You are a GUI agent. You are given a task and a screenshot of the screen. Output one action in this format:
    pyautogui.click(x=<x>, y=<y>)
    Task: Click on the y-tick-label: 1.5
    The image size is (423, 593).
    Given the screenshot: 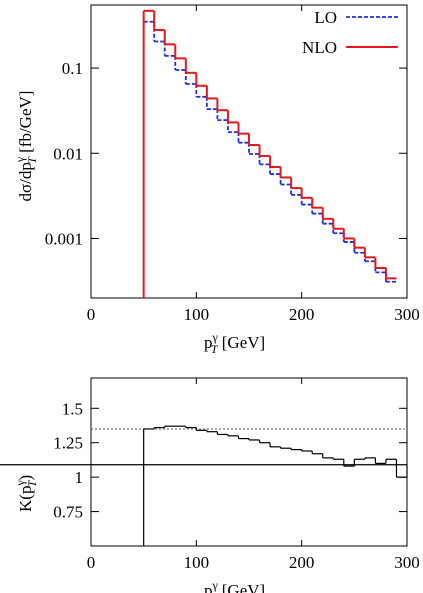 What is the action you would take?
    pyautogui.click(x=72, y=408)
    